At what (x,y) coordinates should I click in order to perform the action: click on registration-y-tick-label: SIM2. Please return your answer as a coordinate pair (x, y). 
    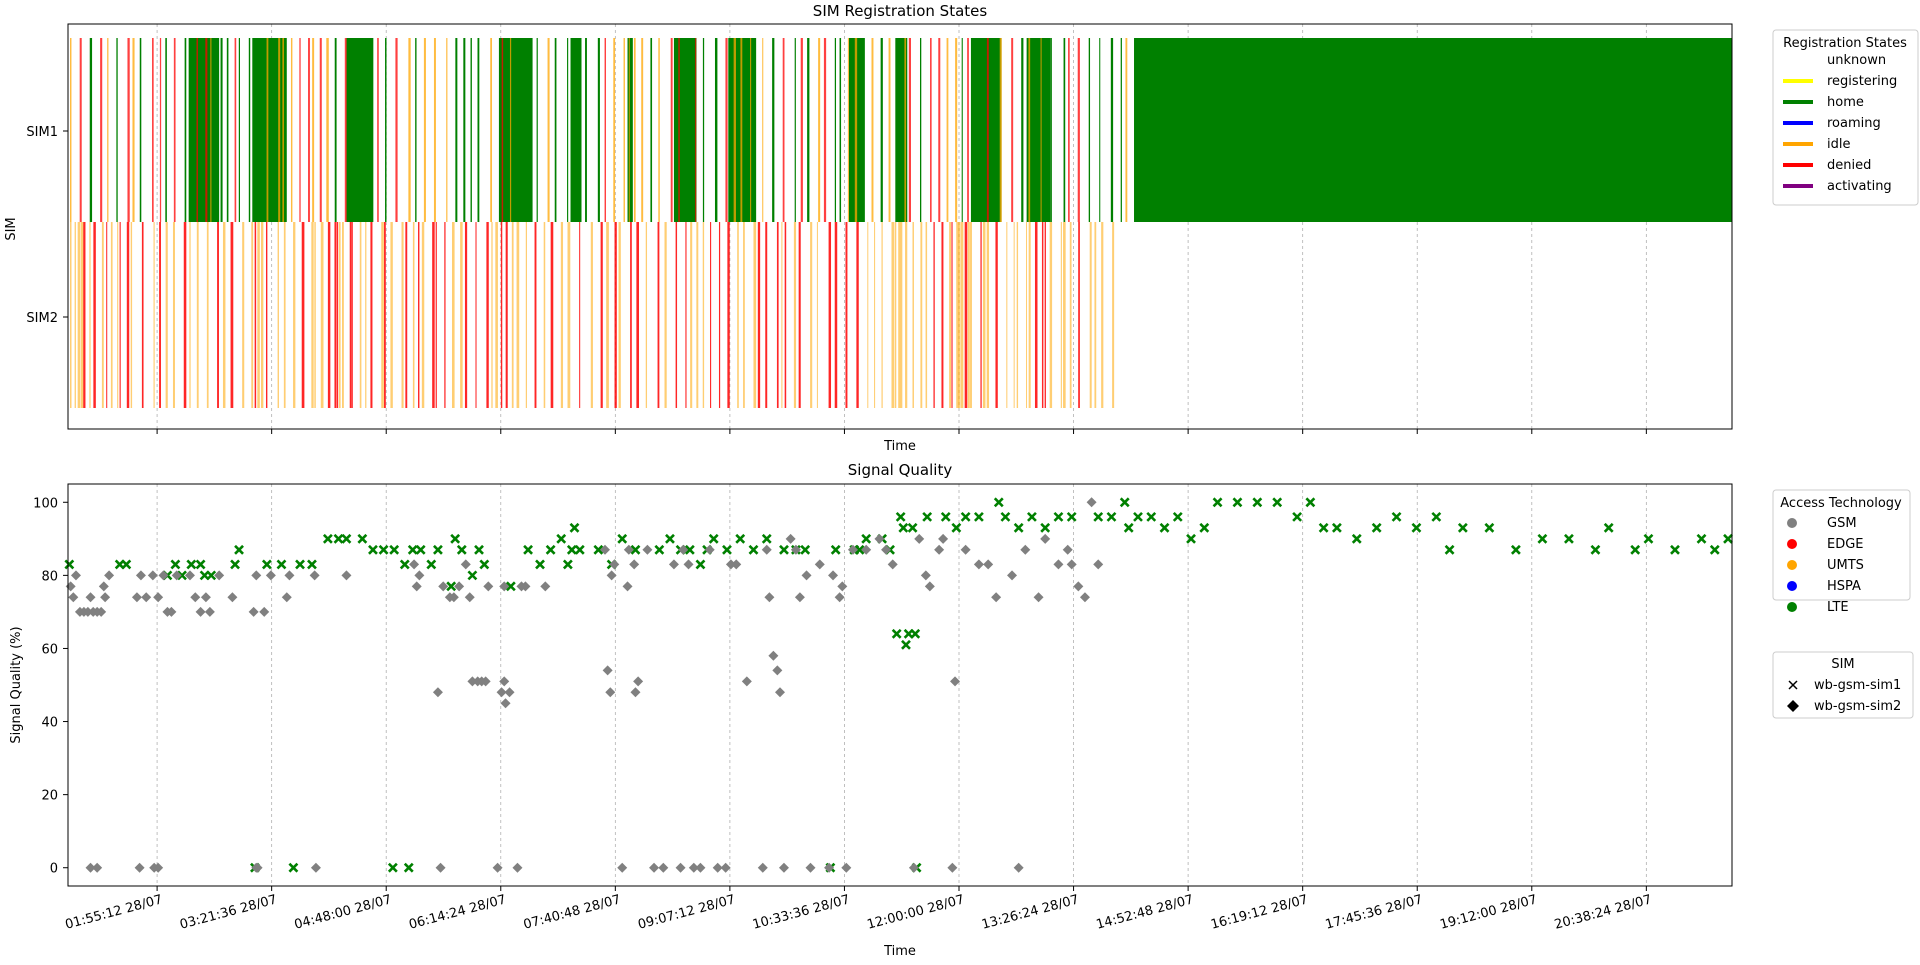
    Looking at the image, I should click on (42, 318).